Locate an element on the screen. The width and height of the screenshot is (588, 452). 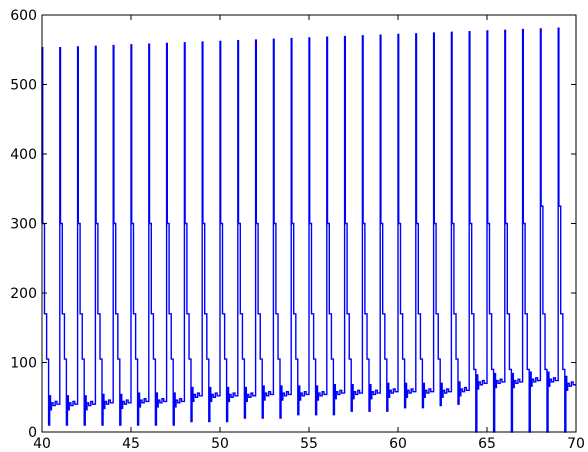
y-tick-label: 0 is located at coordinates (32, 433).